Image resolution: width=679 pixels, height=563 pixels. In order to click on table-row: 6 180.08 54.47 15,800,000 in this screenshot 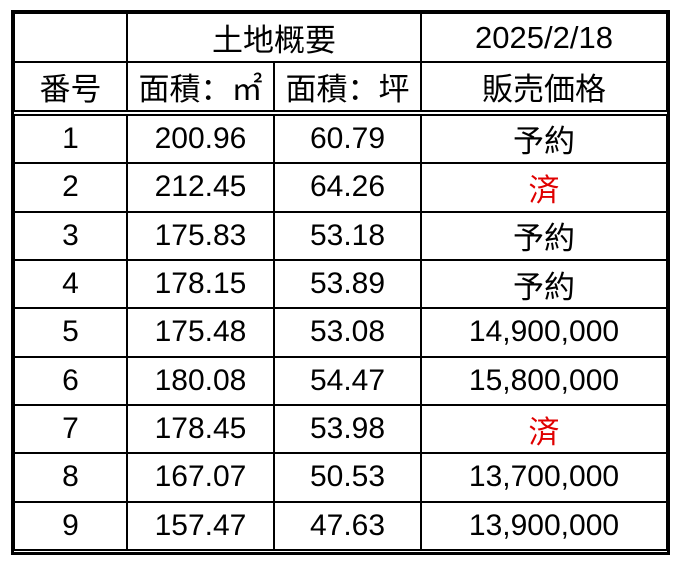, I will do `click(340, 380)`.